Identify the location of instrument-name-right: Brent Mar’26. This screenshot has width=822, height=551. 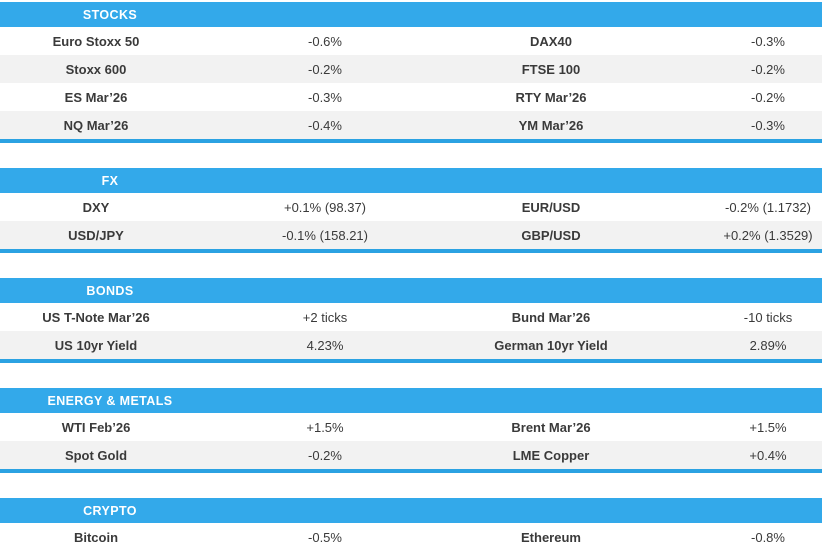
(551, 427).